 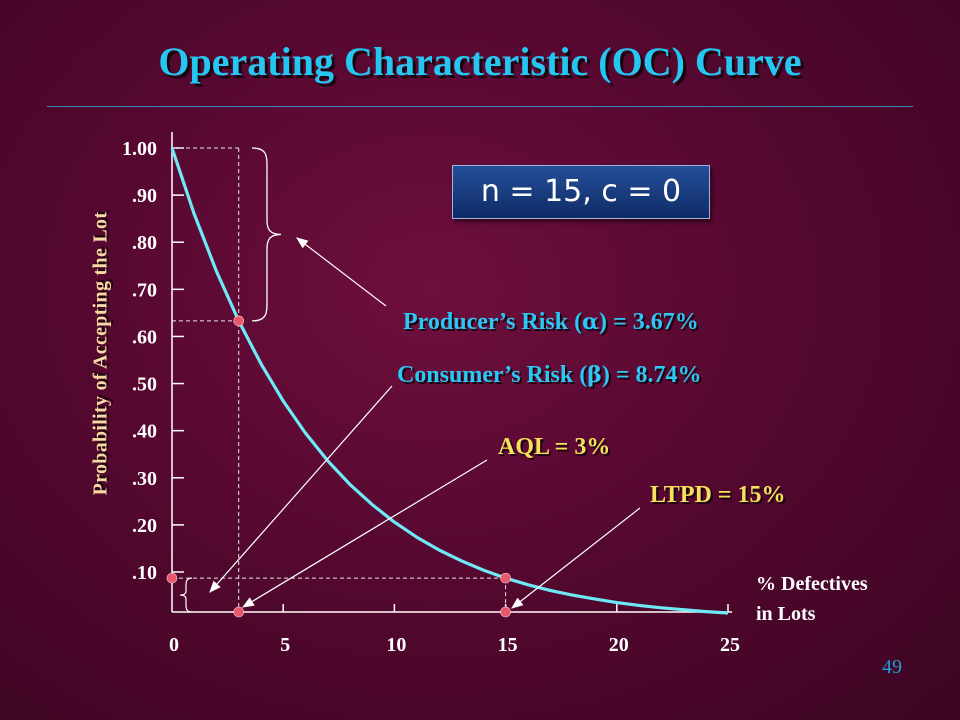 I want to click on beta-symbol: β, so click(x=594, y=375).